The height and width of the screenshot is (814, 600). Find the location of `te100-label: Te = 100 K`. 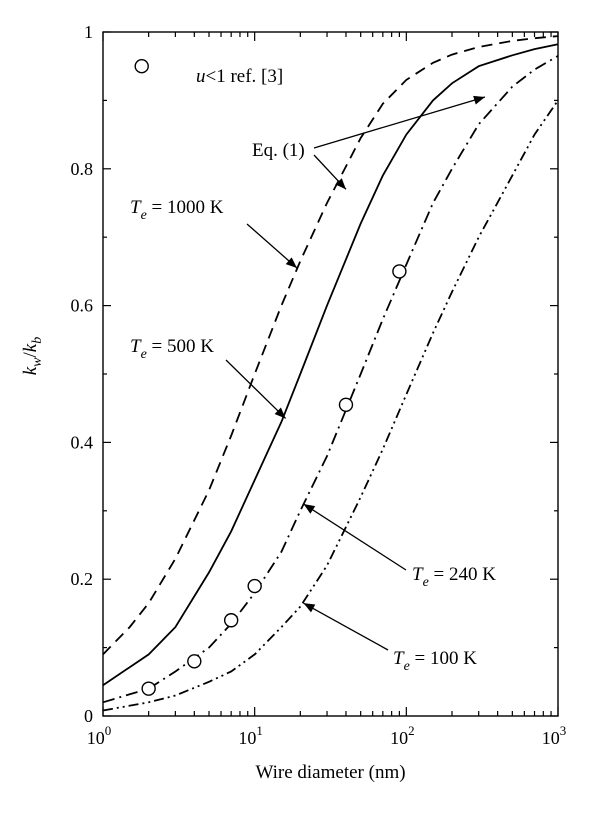

te100-label: Te = 100 K is located at coordinates (435, 661).